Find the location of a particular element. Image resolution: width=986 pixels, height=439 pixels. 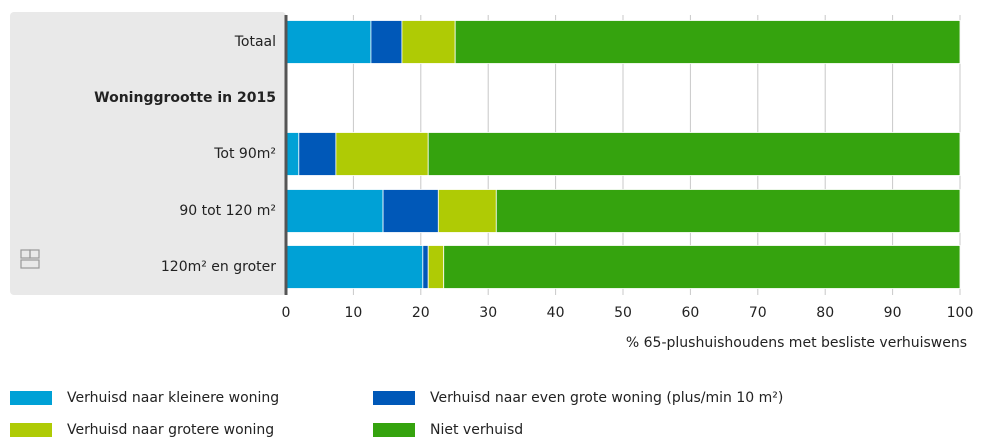

x-tick-label: 100 is located at coordinates (960, 313).